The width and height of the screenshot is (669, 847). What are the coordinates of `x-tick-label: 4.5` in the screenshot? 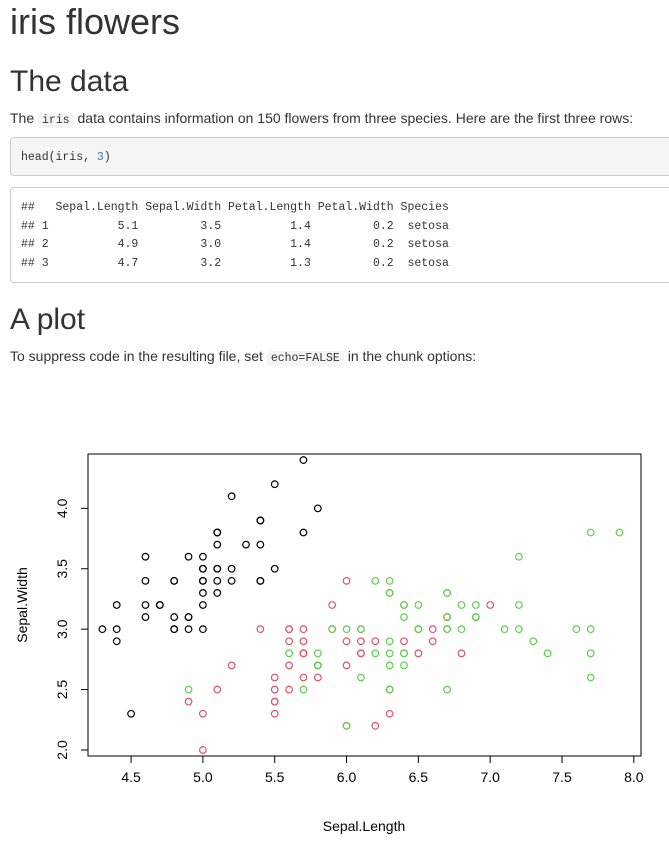 It's located at (131, 777).